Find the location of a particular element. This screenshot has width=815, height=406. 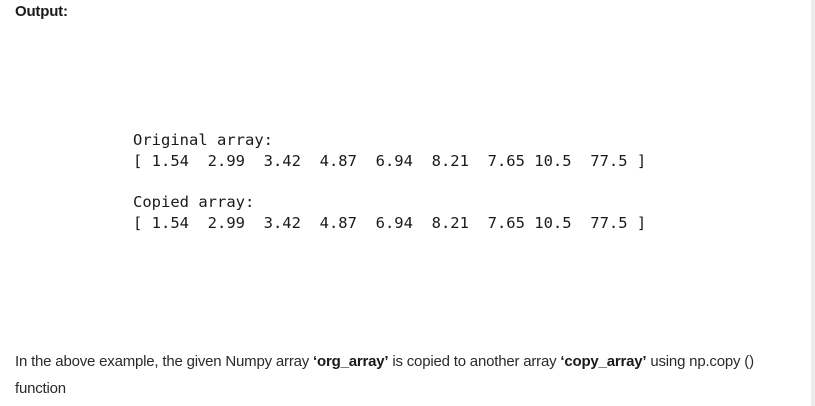

original-array-label: Original array: is located at coordinates (203, 140).